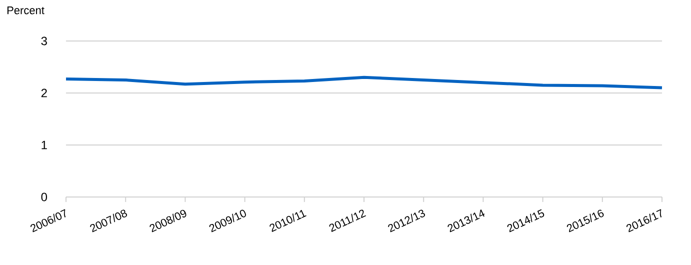 The height and width of the screenshot is (265, 691). What do you see at coordinates (44, 197) in the screenshot?
I see `y-tick-label: 0` at bounding box center [44, 197].